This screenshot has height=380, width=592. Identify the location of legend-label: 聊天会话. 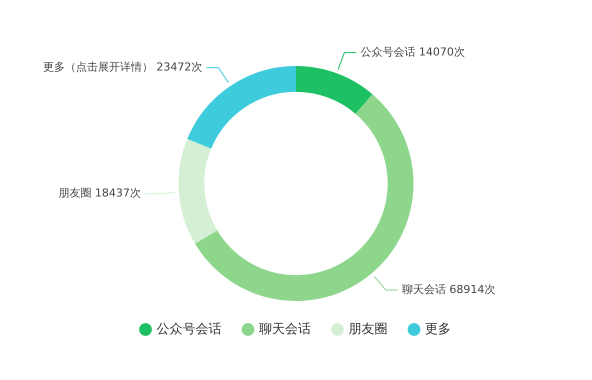
(285, 329).